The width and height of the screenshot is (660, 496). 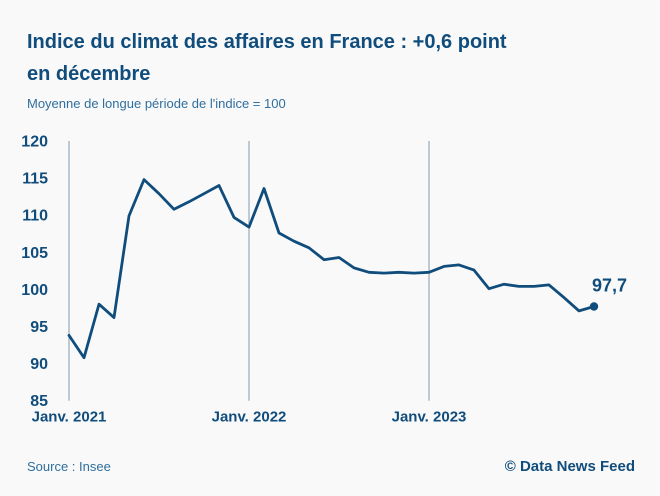 I want to click on x-axis-tick-label: Janv. 2023, so click(x=429, y=417).